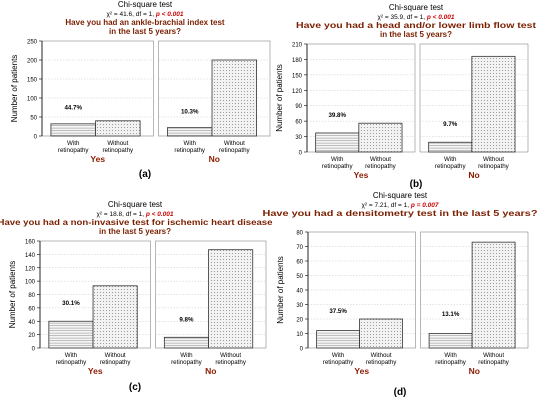 The height and width of the screenshot is (404, 550). I want to click on panel-label: (d), so click(400, 392).